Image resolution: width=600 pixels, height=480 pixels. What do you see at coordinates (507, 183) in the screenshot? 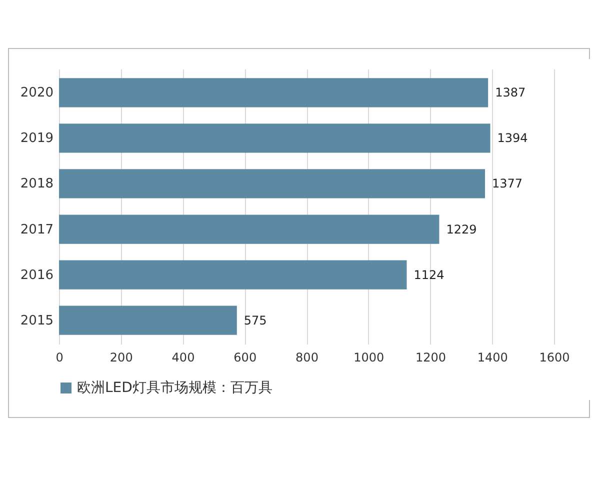
I see `data-label: 1377` at bounding box center [507, 183].